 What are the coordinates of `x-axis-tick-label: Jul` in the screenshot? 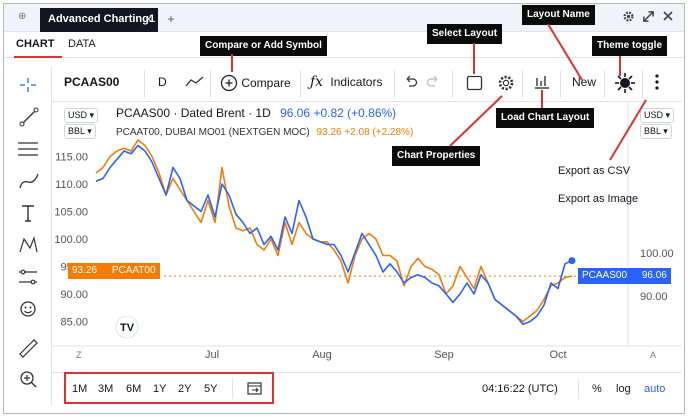 It's located at (212, 355).